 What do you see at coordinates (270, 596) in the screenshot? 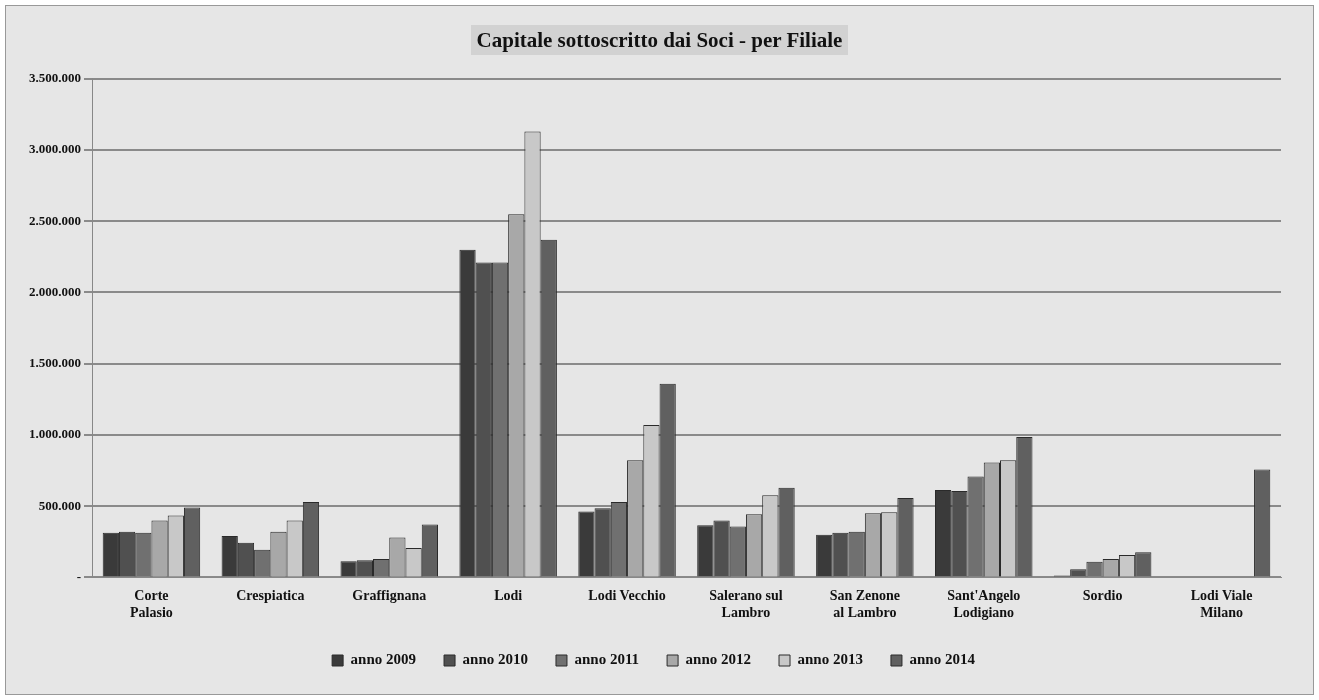
I see `x-tick-label: Crespiatica` at bounding box center [270, 596].